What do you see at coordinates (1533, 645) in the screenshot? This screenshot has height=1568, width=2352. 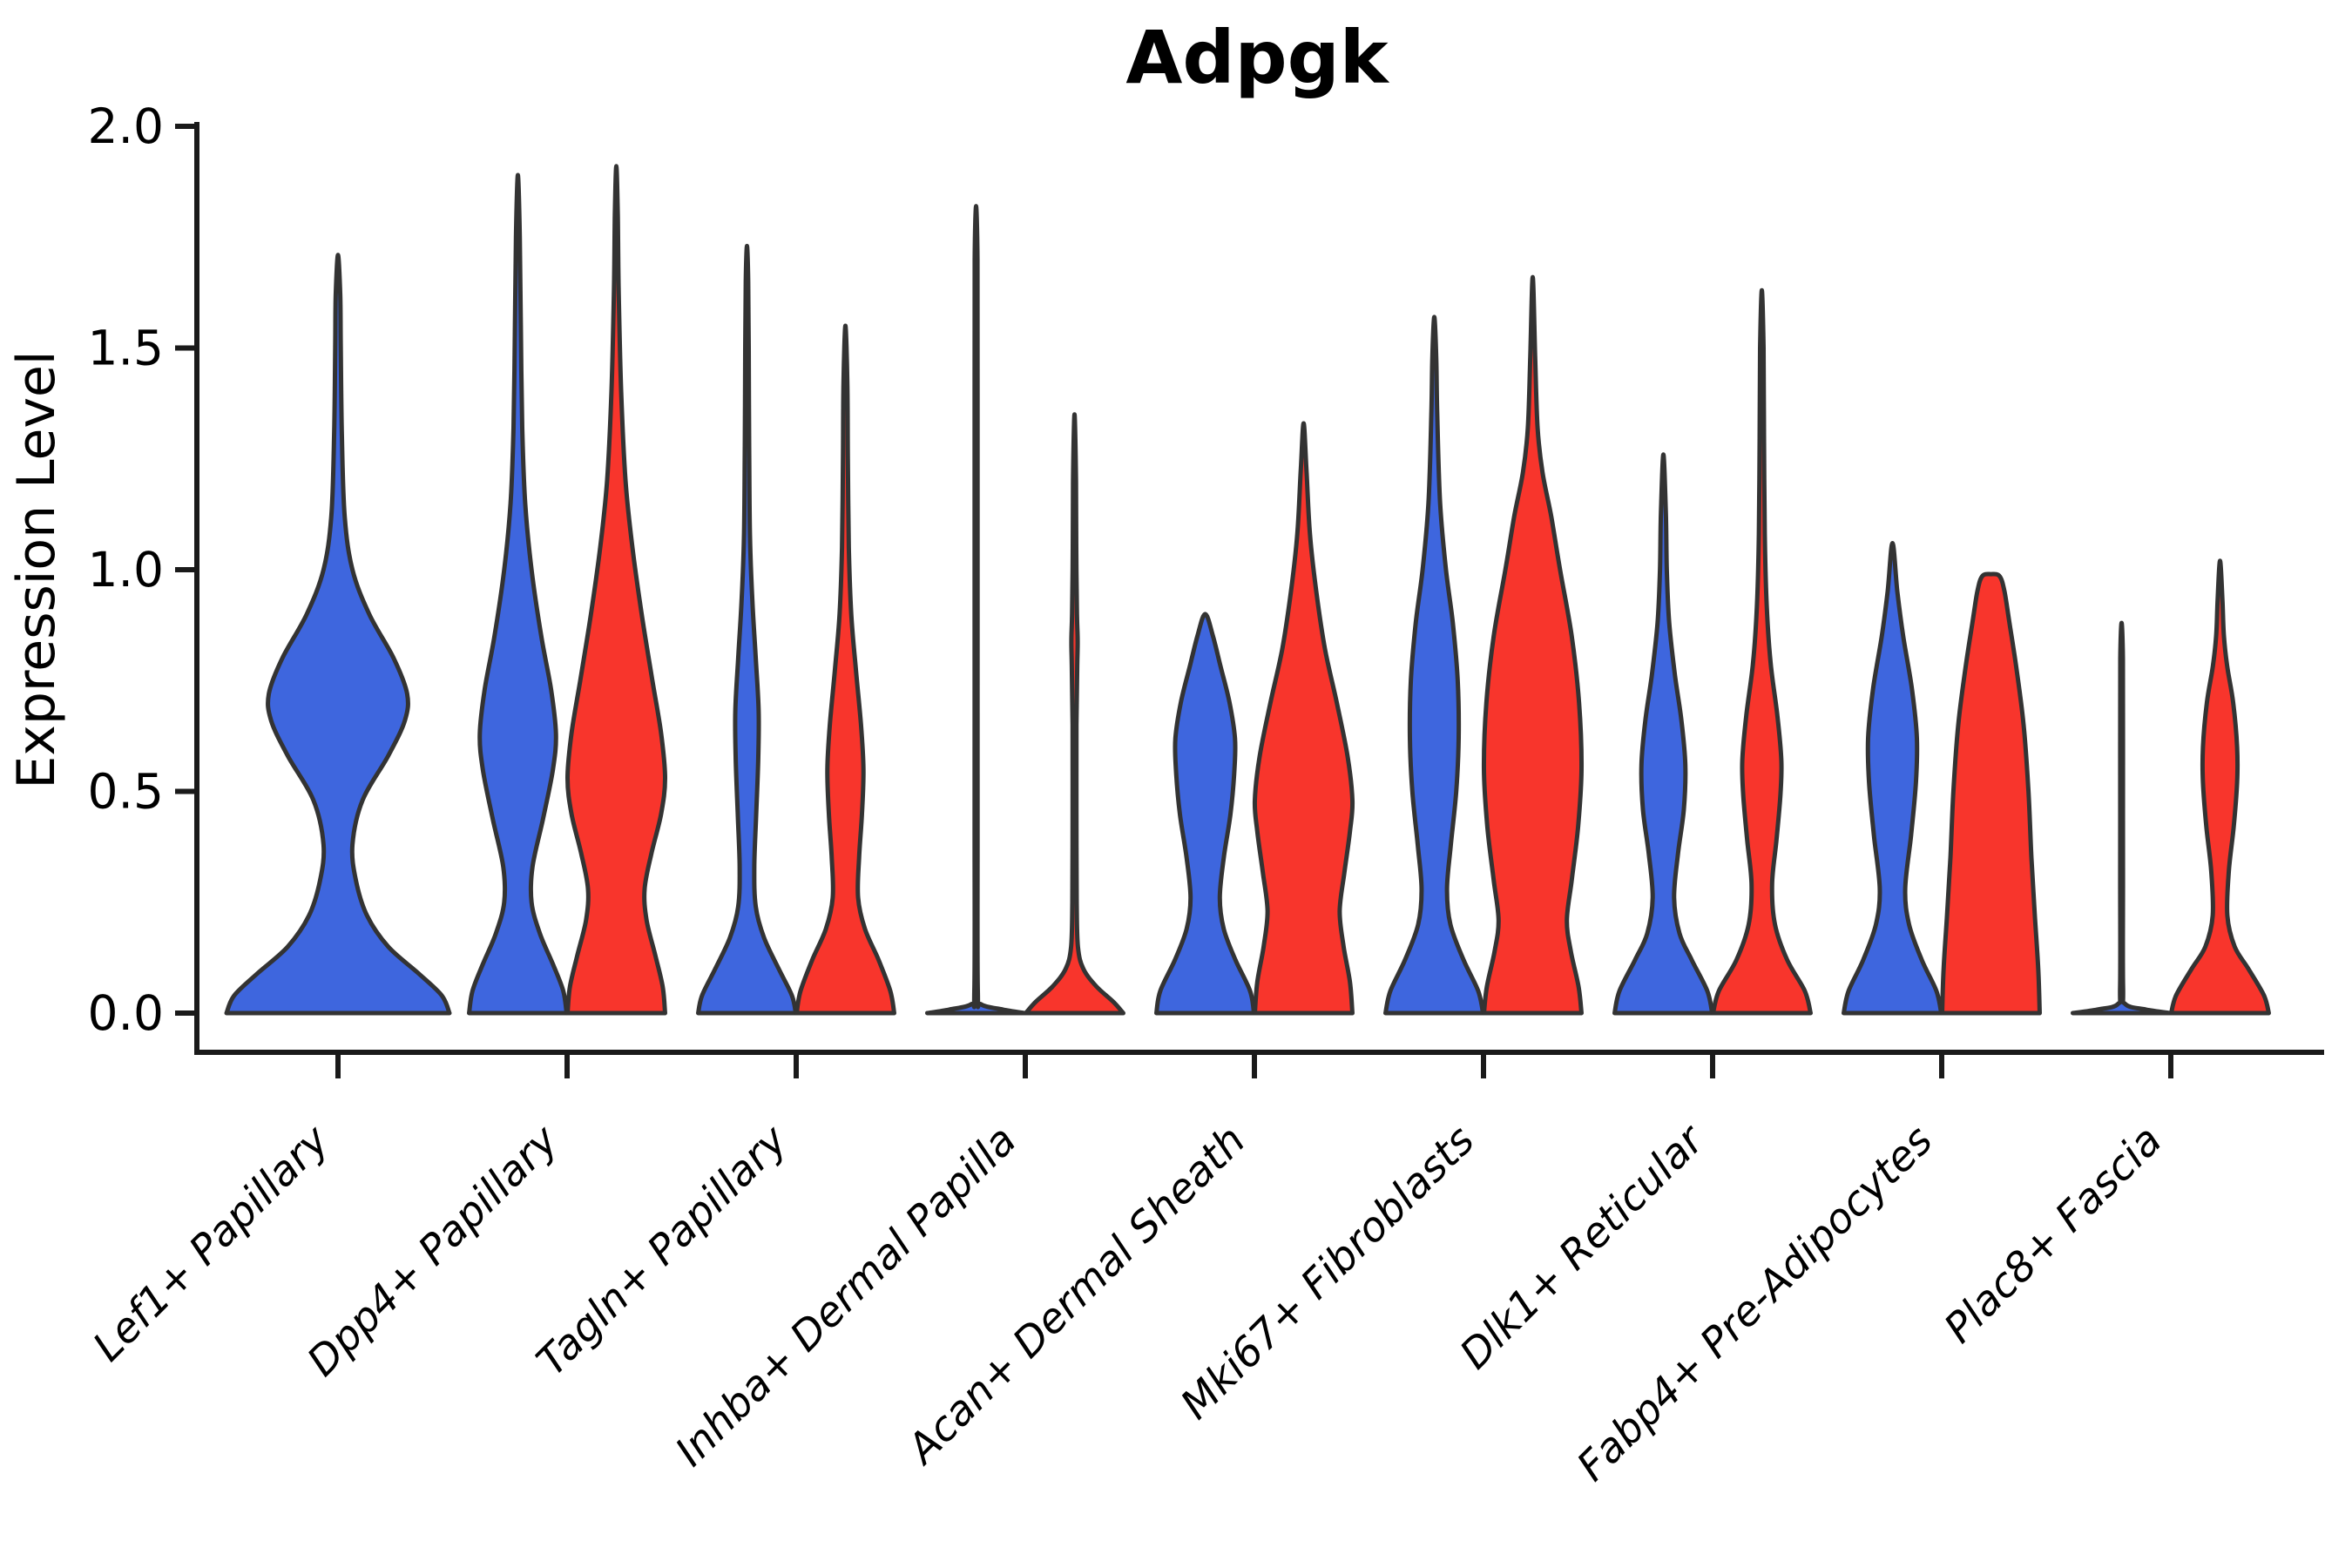 I see `violin-mki67-fibroblasts-red` at bounding box center [1533, 645].